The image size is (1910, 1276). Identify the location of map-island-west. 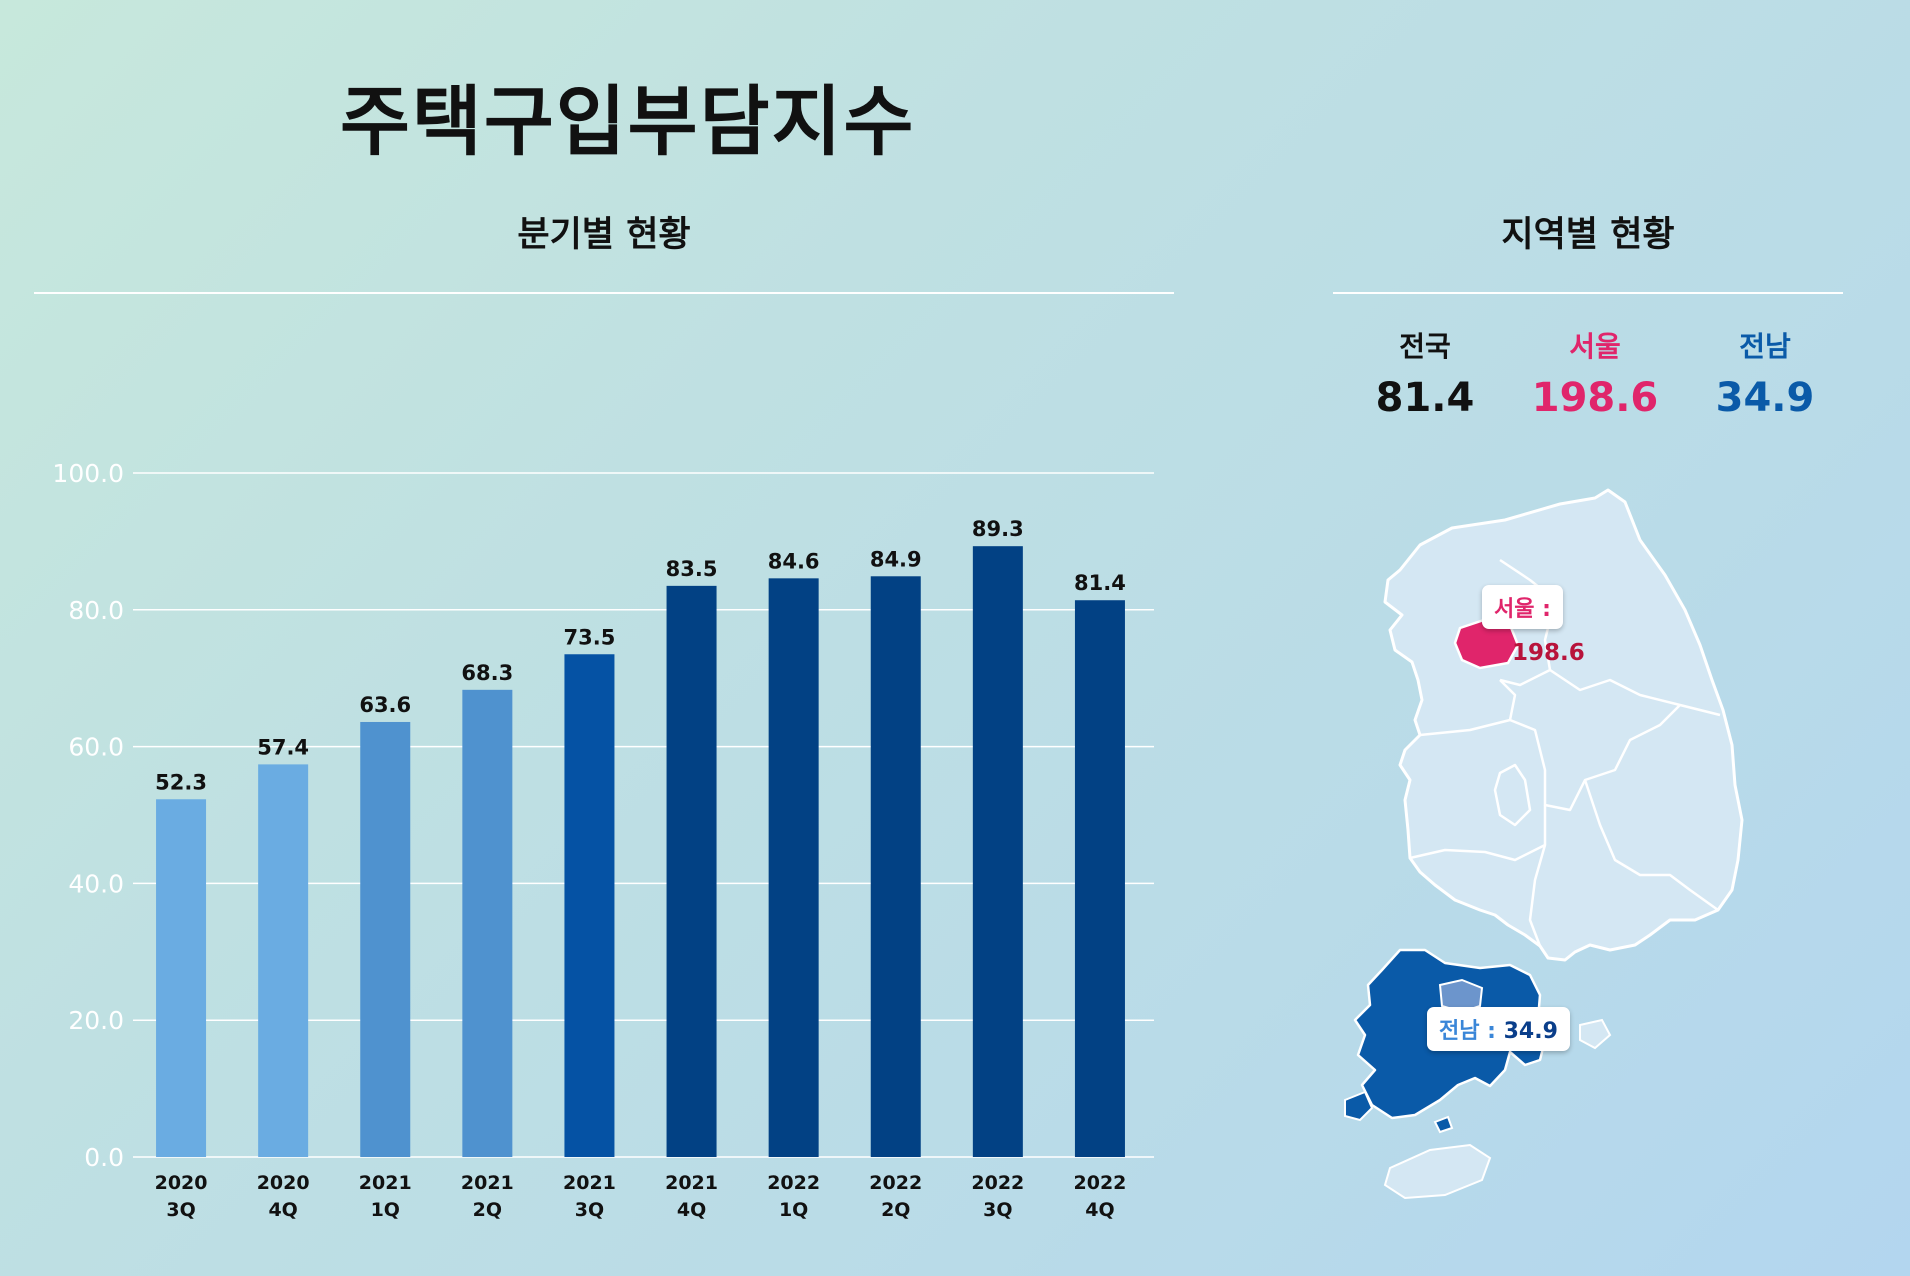
(1359, 1106).